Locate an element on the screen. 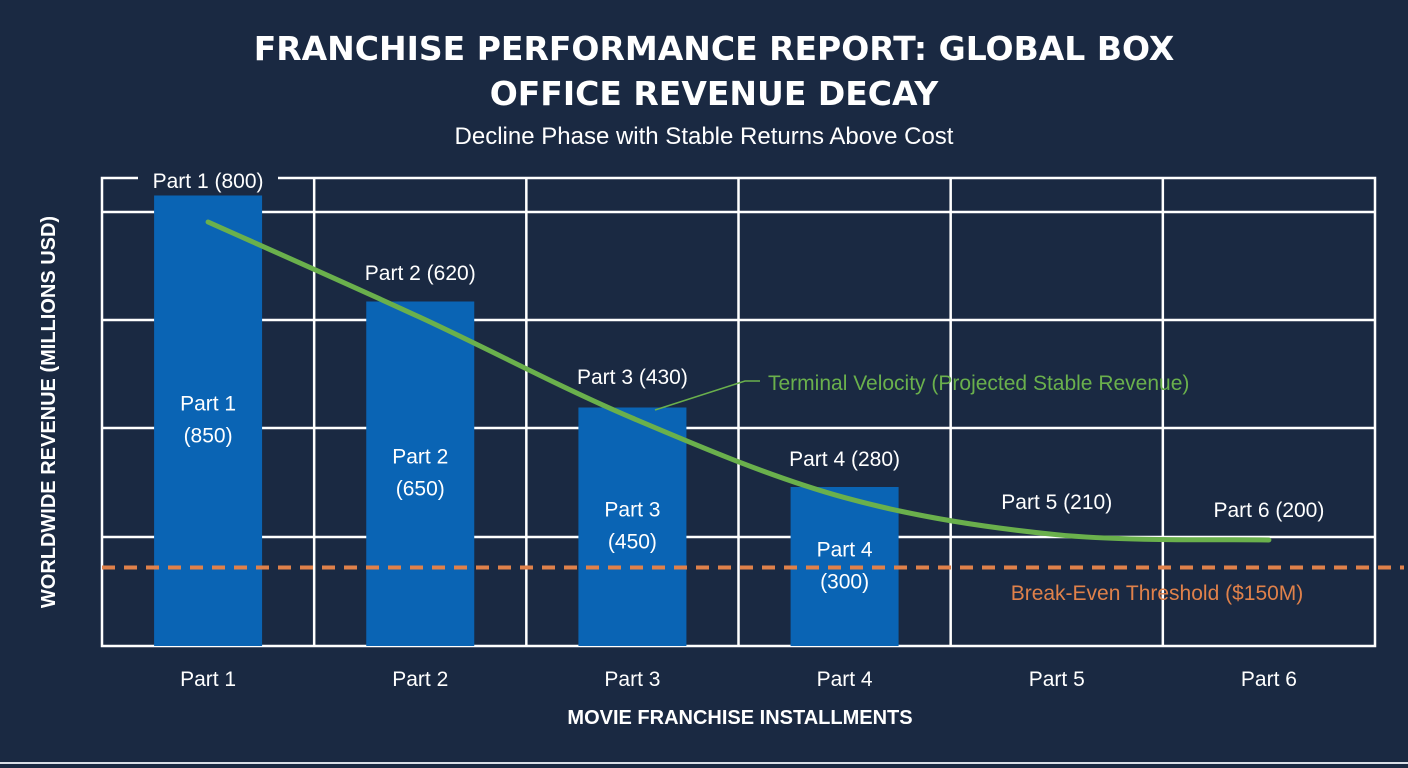 This screenshot has height=768, width=1408. bar-inner-label: (650) is located at coordinates (420, 489).